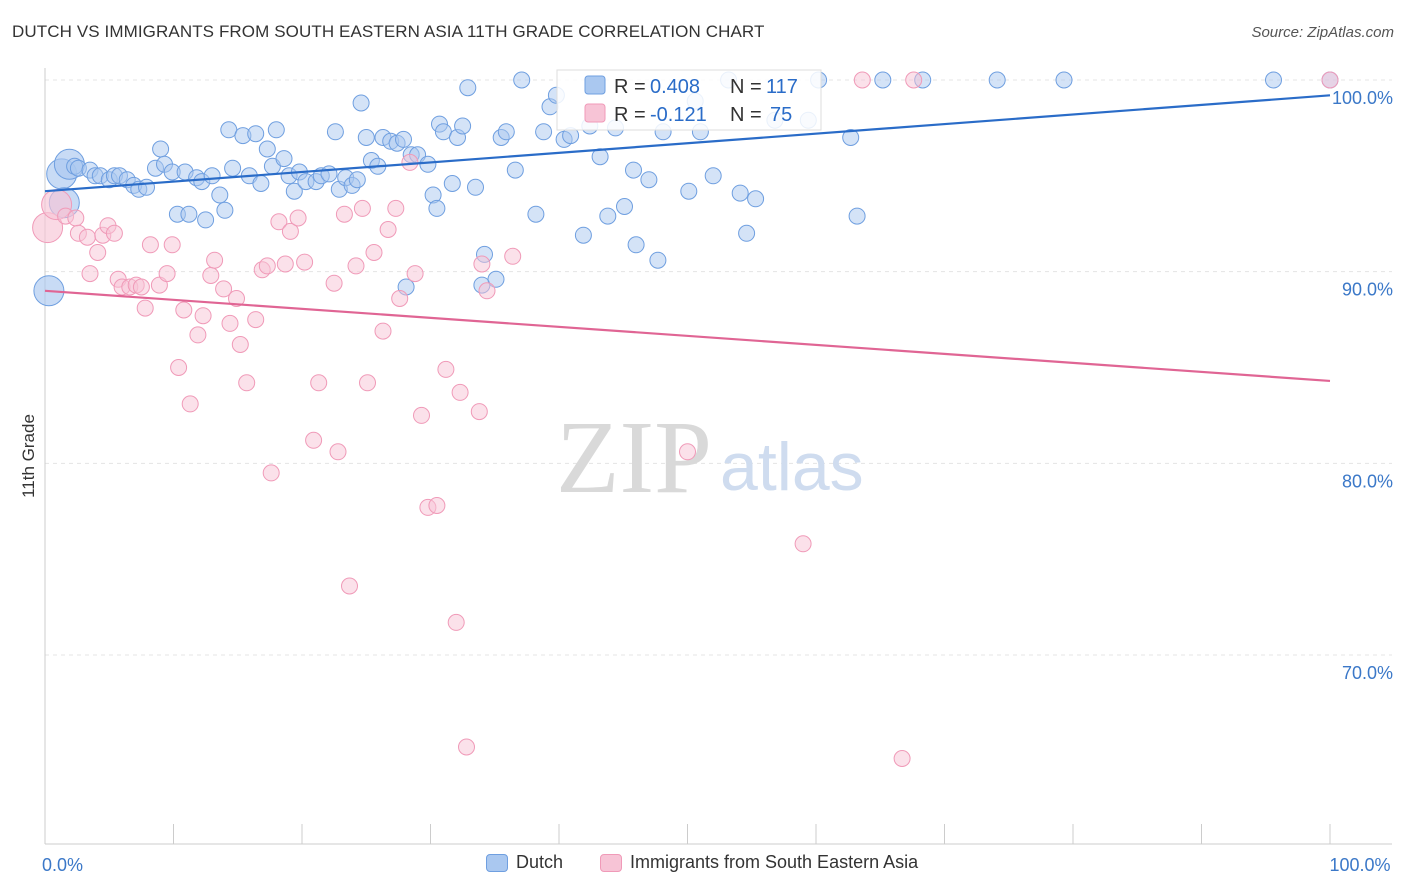 Image resolution: width=1406 pixels, height=892 pixels. I want to click on legend-n-label-dutch: N =, so click(746, 87).